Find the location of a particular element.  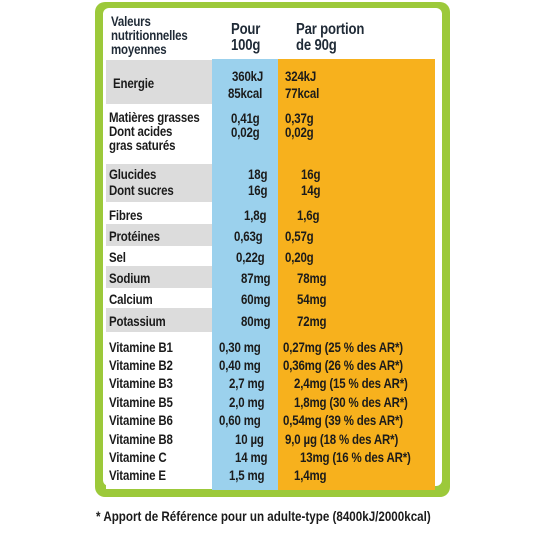

label-fibres: Fibres is located at coordinates (126, 215).